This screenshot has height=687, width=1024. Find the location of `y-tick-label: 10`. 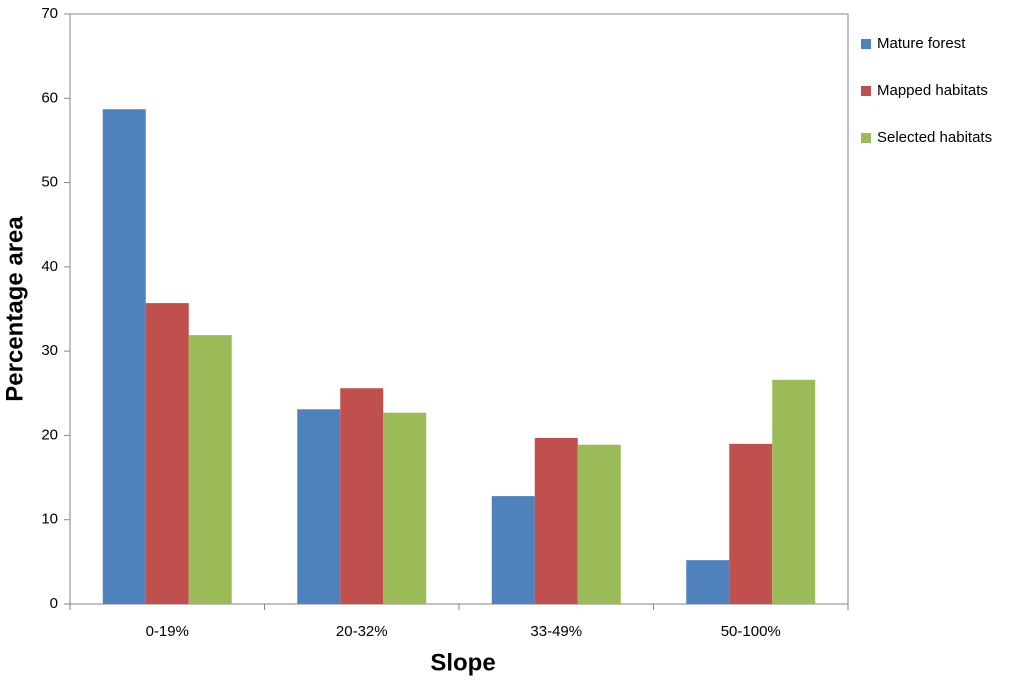

y-tick-label: 10 is located at coordinates (49, 519).